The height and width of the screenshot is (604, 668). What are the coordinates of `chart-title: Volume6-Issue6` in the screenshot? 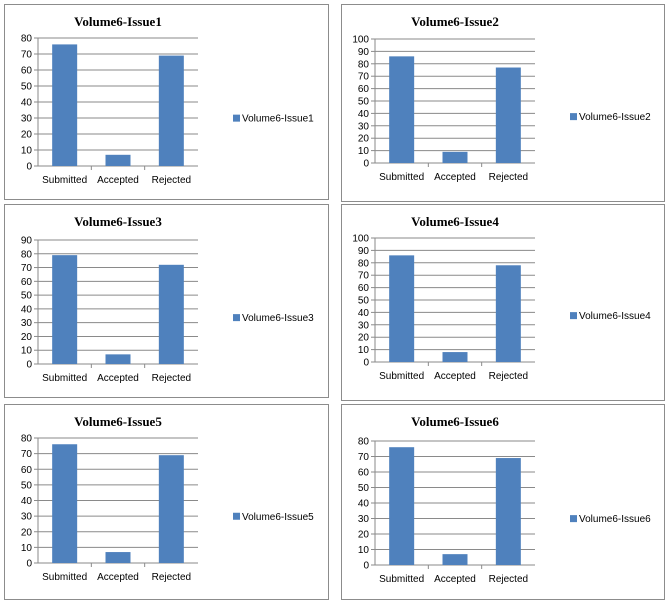 It's located at (455, 421).